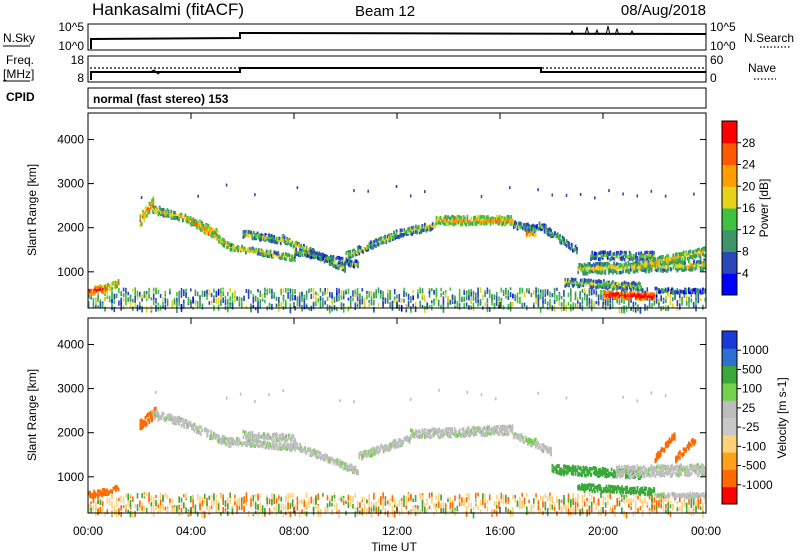 The height and width of the screenshot is (554, 800). Describe the element at coordinates (18, 74) in the screenshot. I see `freq-unit-label: [MHz]` at that location.